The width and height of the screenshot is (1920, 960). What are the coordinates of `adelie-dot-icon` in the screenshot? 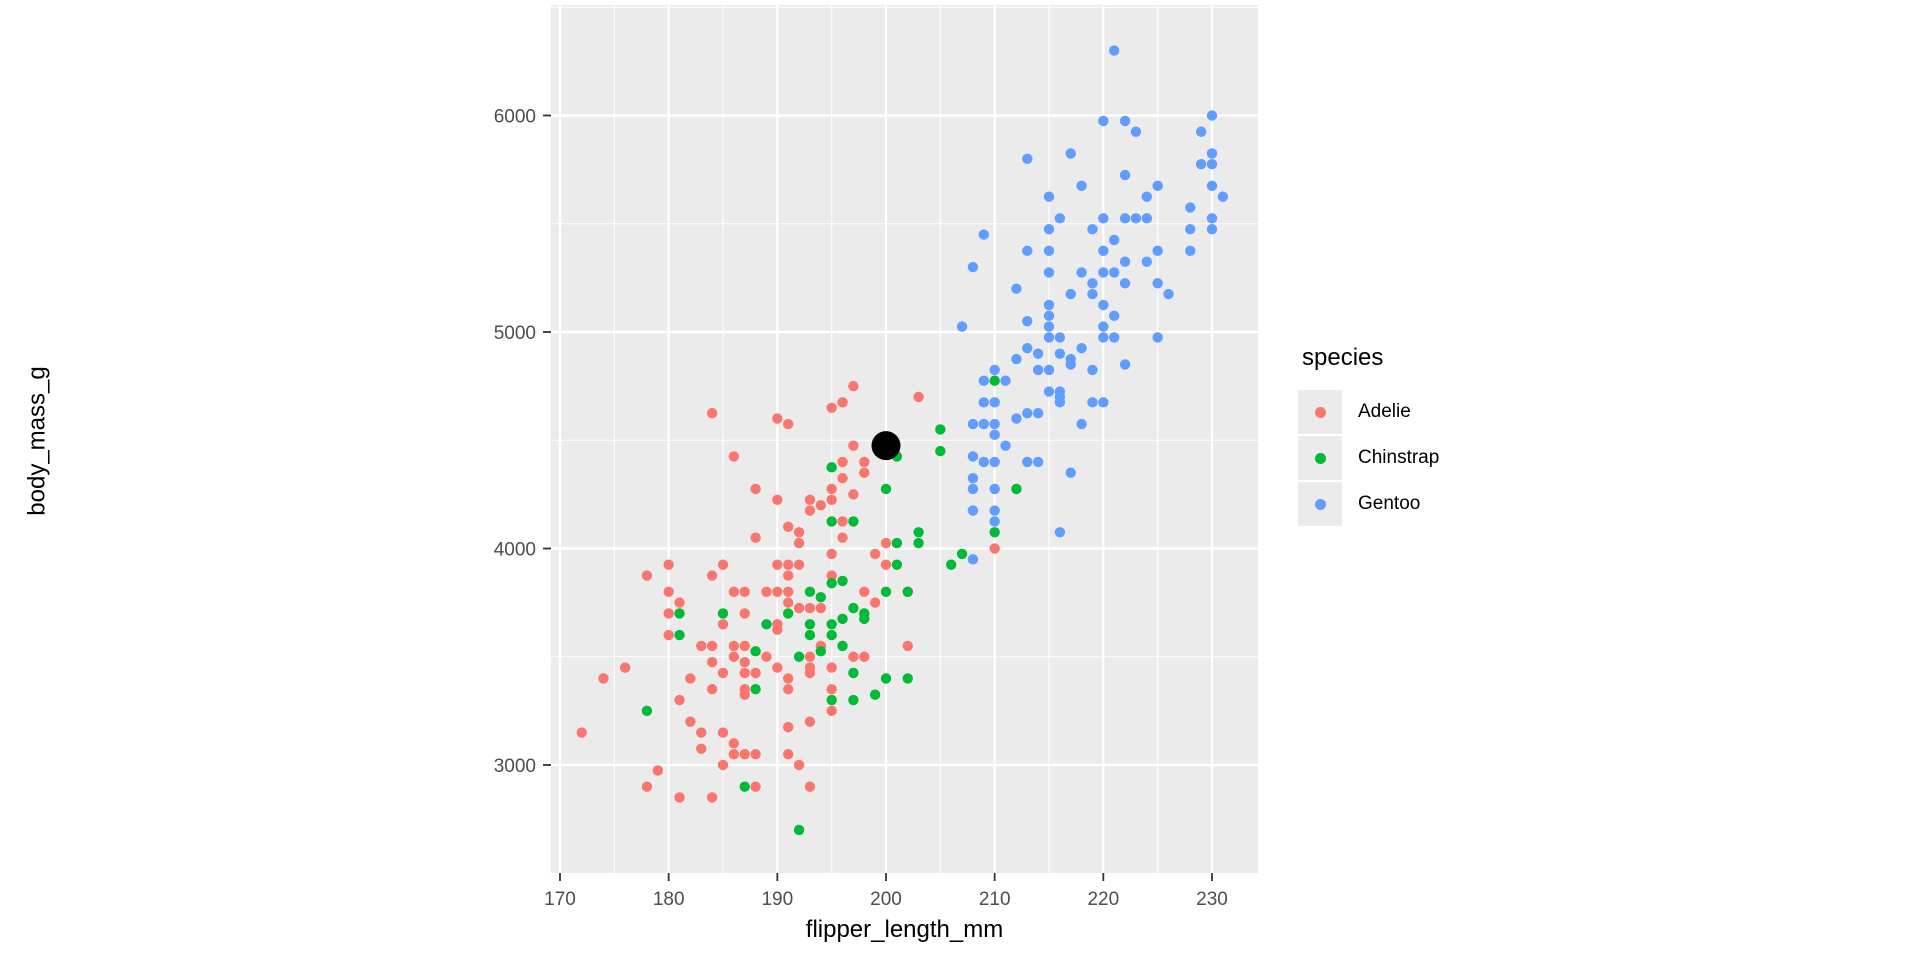 It's located at (1320, 412).